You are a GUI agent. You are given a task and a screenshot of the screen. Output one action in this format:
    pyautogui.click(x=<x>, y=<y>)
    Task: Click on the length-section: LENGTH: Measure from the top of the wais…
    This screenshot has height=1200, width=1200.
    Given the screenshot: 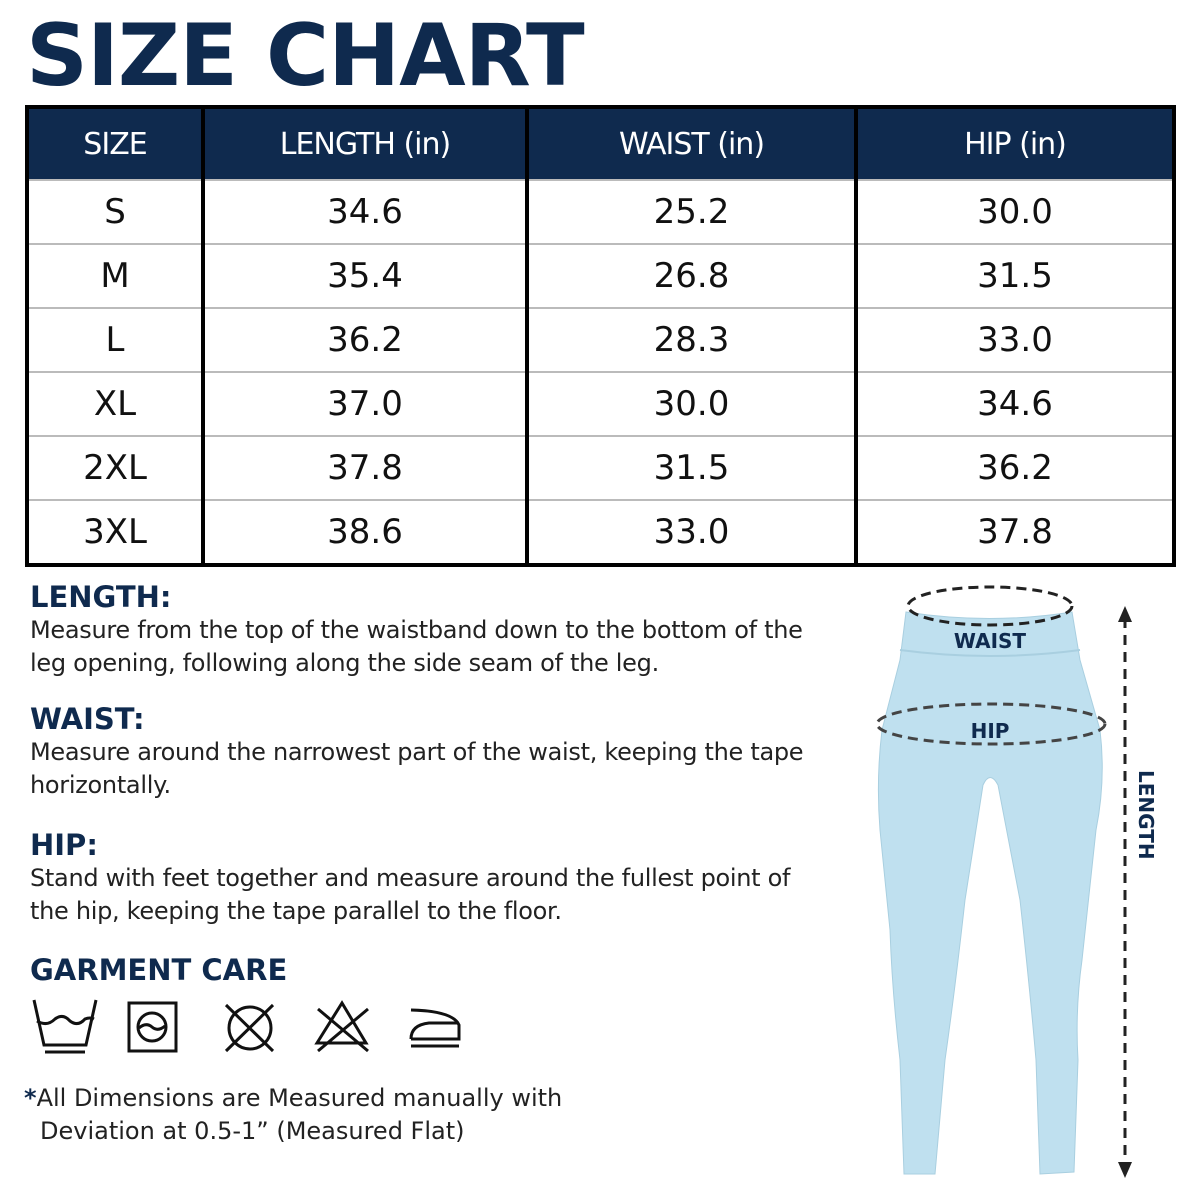 What is the action you would take?
    pyautogui.click(x=430, y=630)
    